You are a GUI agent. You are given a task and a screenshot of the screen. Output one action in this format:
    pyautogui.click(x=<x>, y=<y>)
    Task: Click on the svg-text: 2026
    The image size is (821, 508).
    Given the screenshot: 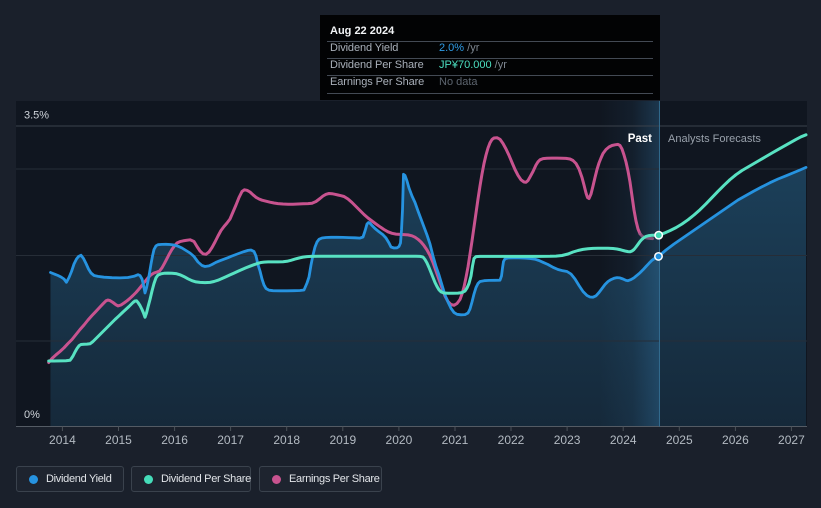 What is the action you would take?
    pyautogui.click(x=735, y=440)
    